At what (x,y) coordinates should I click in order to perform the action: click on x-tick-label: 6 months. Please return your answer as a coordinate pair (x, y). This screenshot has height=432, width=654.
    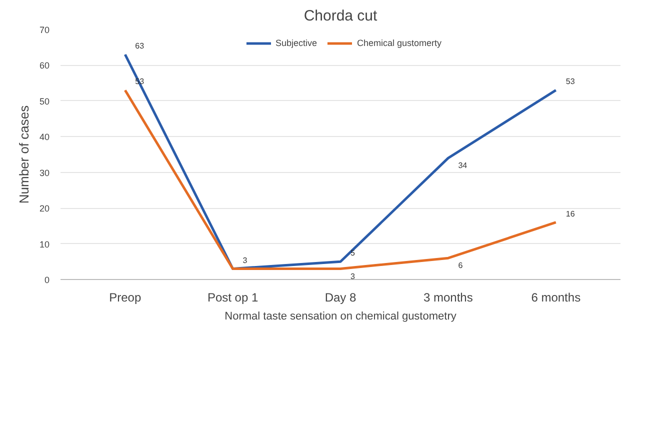
    Looking at the image, I should click on (556, 297).